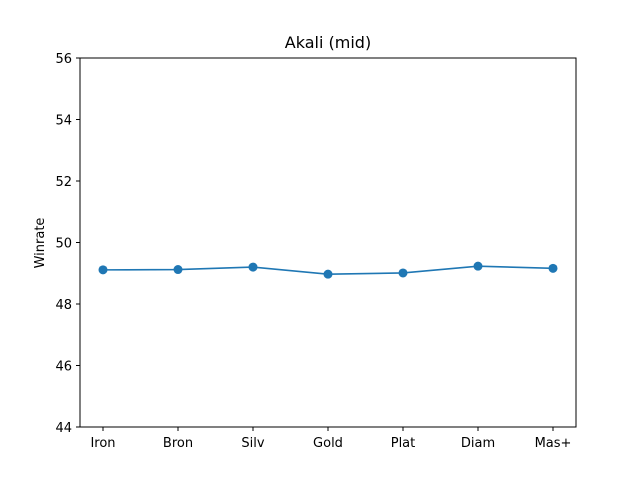  I want to click on chart-title: Akali (mid), so click(328, 42).